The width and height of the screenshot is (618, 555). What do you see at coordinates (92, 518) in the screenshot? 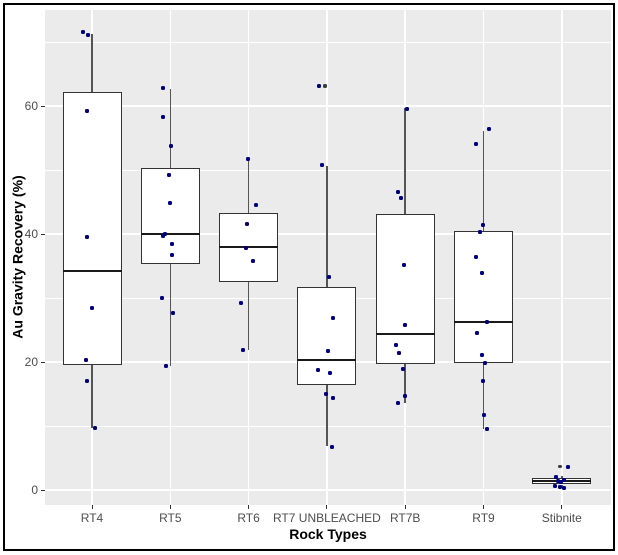
I see `x-tick-label-rt4: RT4` at bounding box center [92, 518].